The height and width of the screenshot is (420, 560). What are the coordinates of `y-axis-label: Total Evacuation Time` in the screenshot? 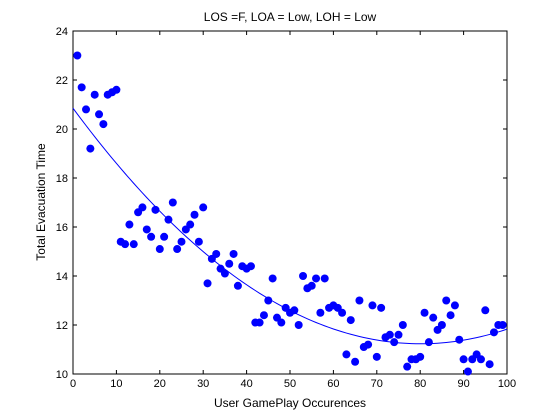 It's located at (41, 202).